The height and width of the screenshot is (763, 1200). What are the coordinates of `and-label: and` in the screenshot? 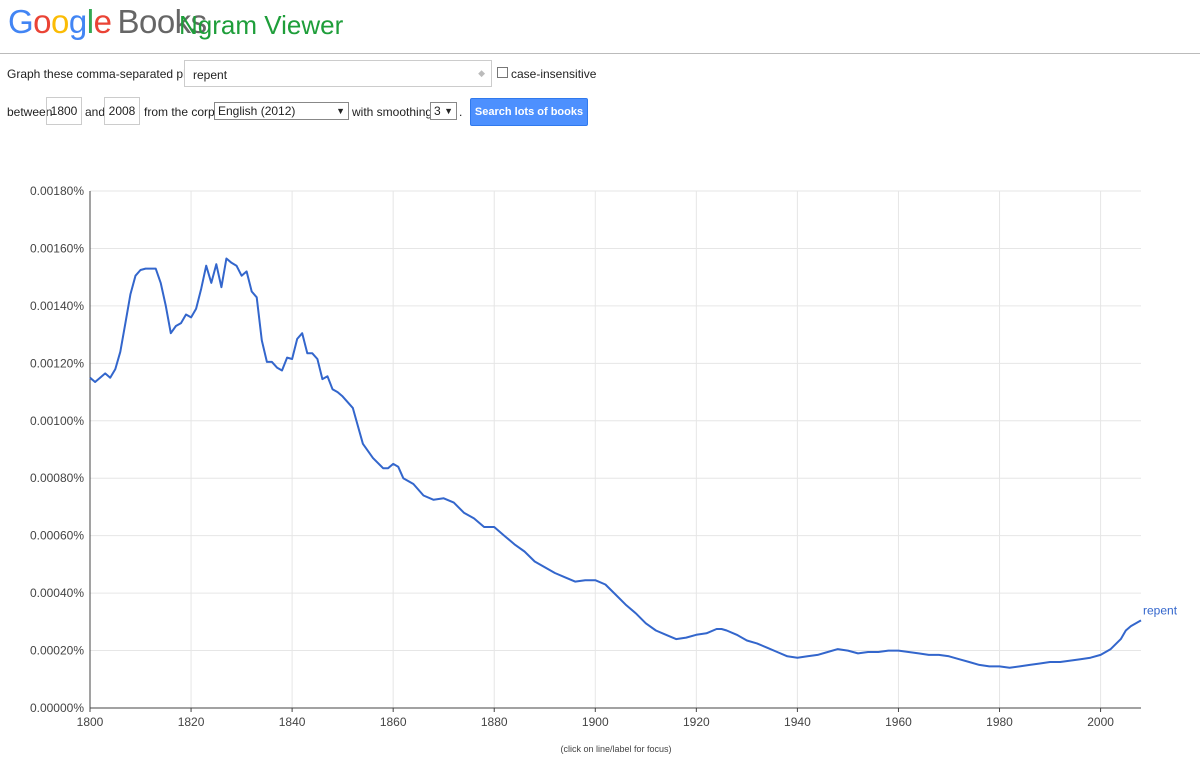 It's located at (95, 112).